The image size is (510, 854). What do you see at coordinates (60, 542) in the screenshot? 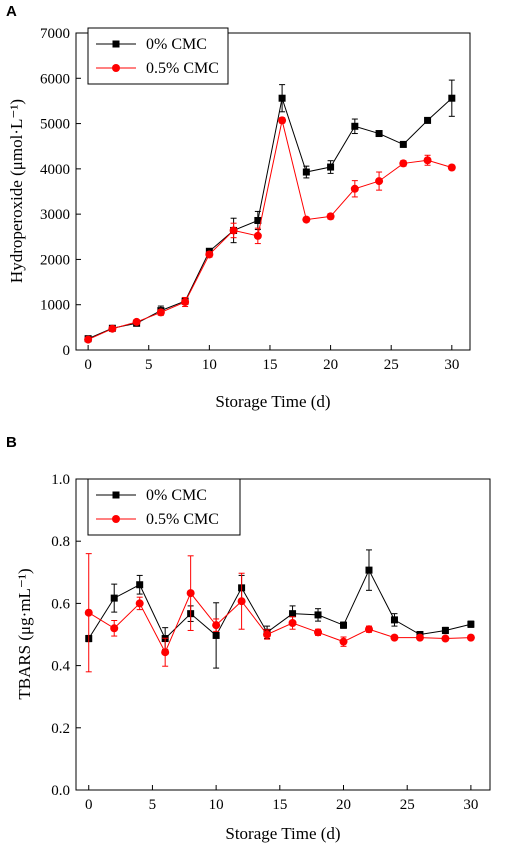
I see `y-tick-label: 0.8` at bounding box center [60, 542].